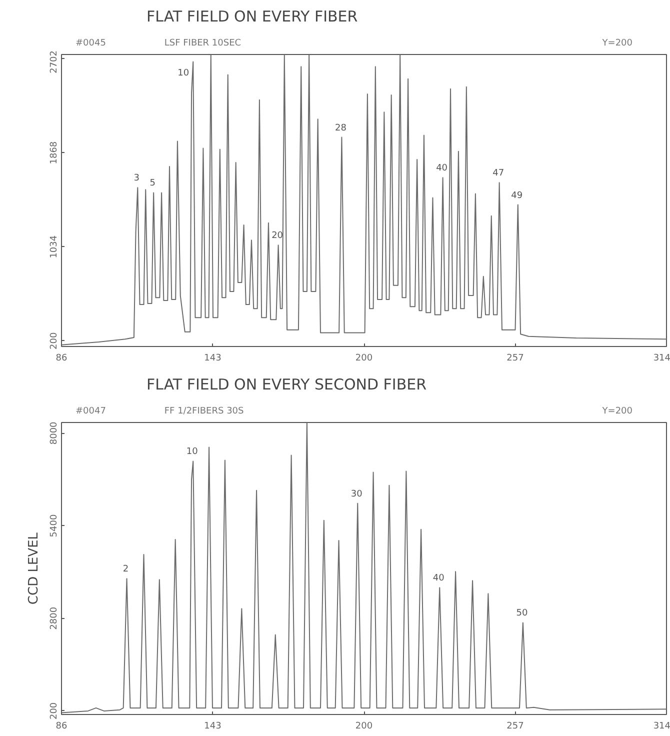  I want to click on y-tick-label: 1868, so click(55, 152).